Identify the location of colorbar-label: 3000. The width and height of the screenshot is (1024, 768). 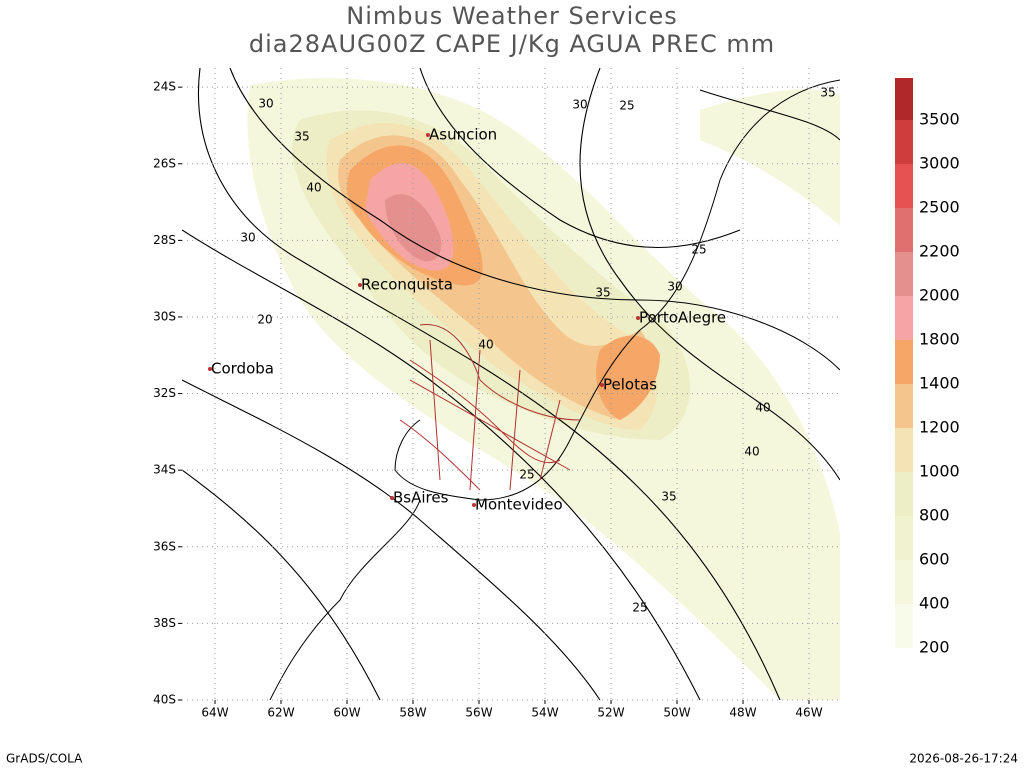
(939, 163).